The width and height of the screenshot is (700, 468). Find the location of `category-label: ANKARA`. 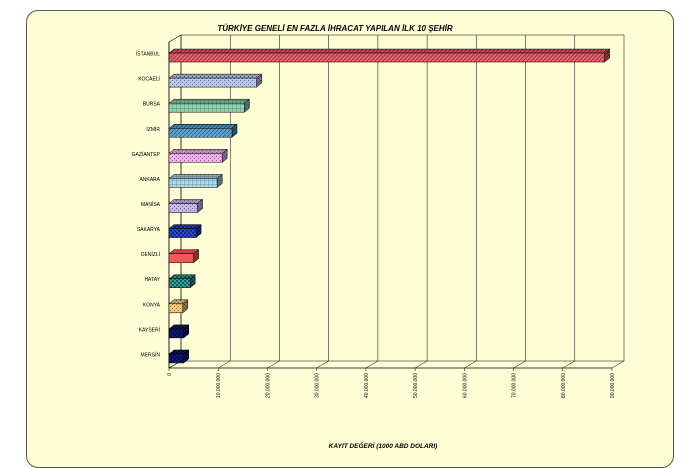

category-label: ANKARA is located at coordinates (149, 180).